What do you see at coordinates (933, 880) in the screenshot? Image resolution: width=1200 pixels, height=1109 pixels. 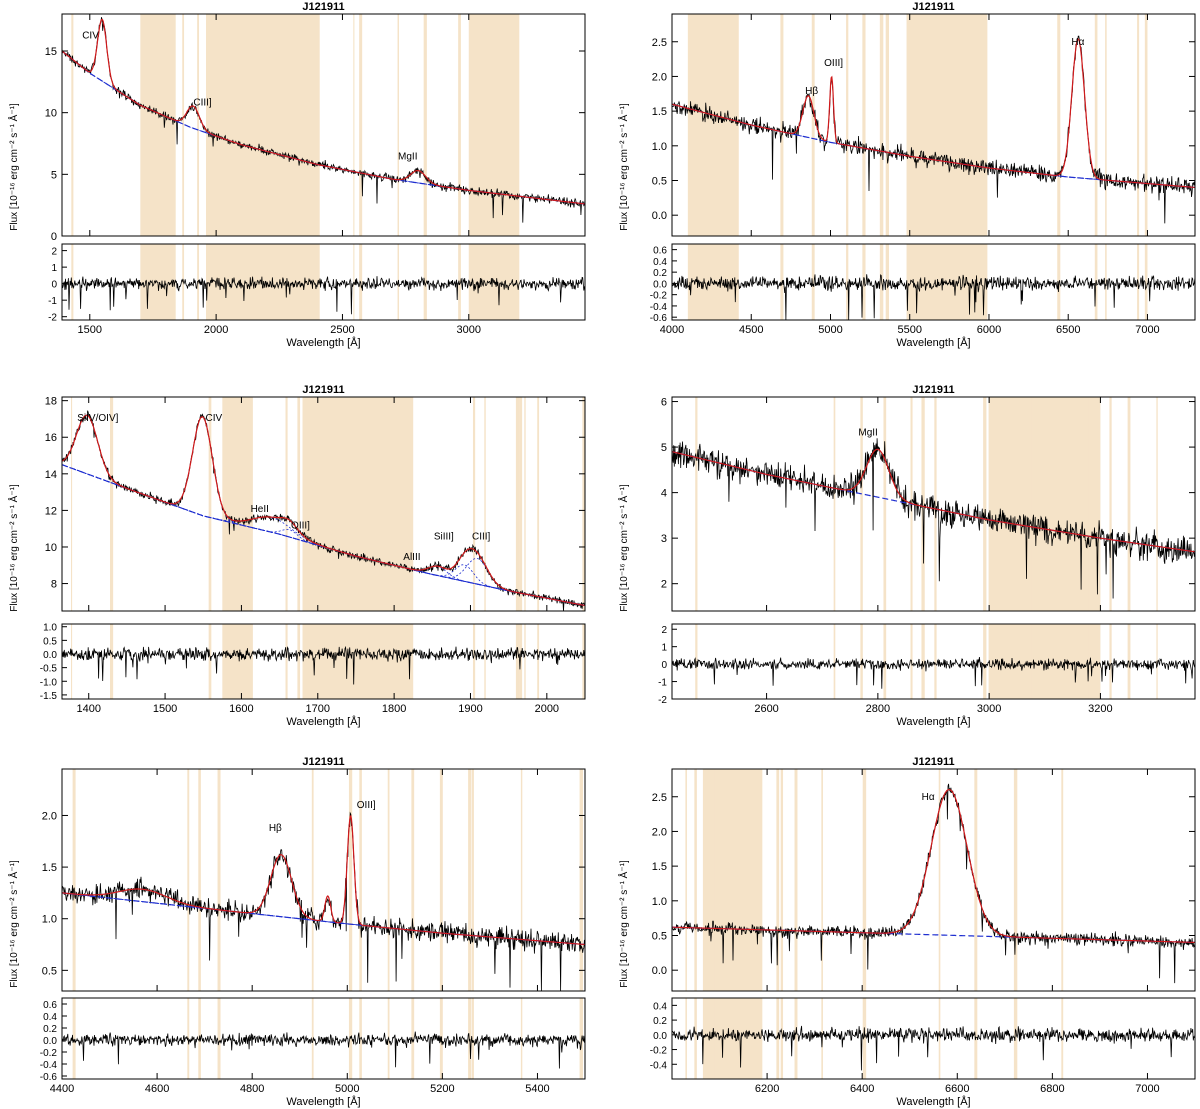 I see `main-axes-frame` at bounding box center [933, 880].